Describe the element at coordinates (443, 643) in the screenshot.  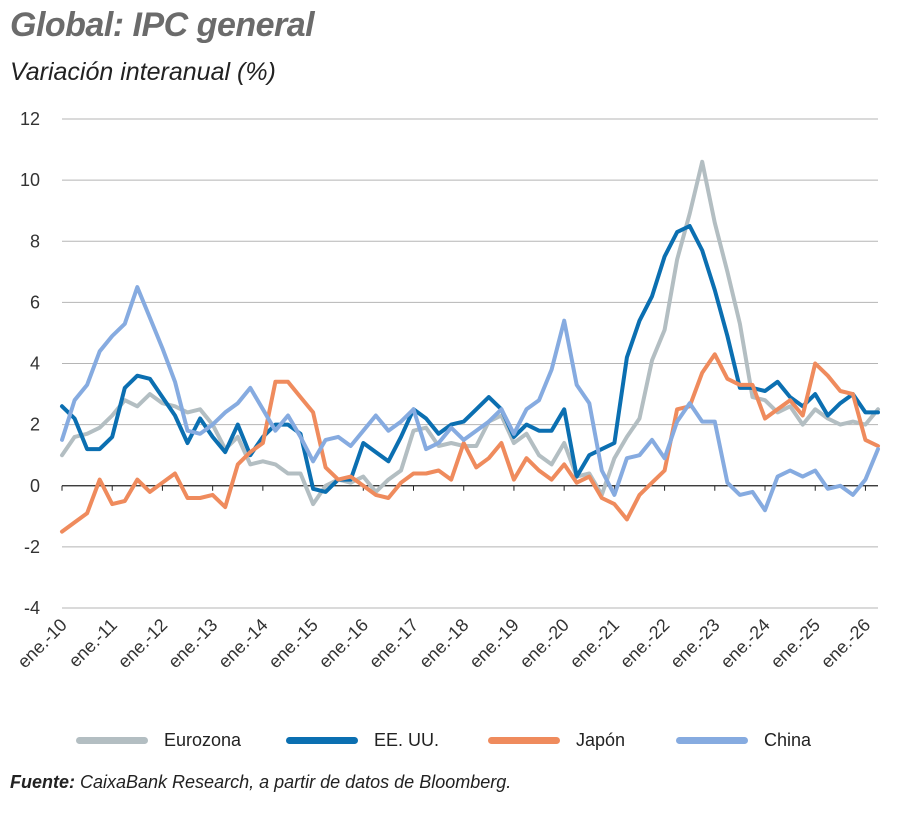
I see `x-tick-label: ene.-18` at that location.